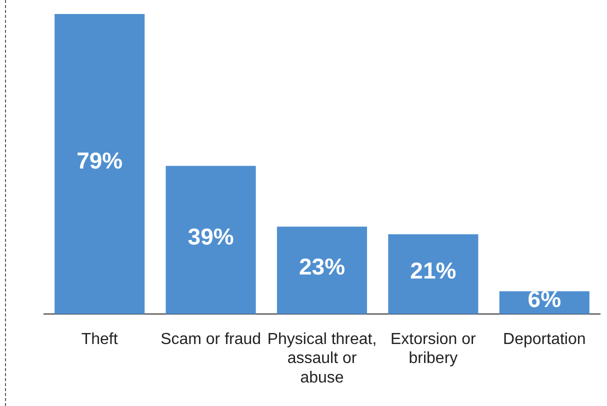 Image resolution: width=607 pixels, height=406 pixels. I want to click on x-tick-label: Physical threat, assault or abuse, so click(322, 358).